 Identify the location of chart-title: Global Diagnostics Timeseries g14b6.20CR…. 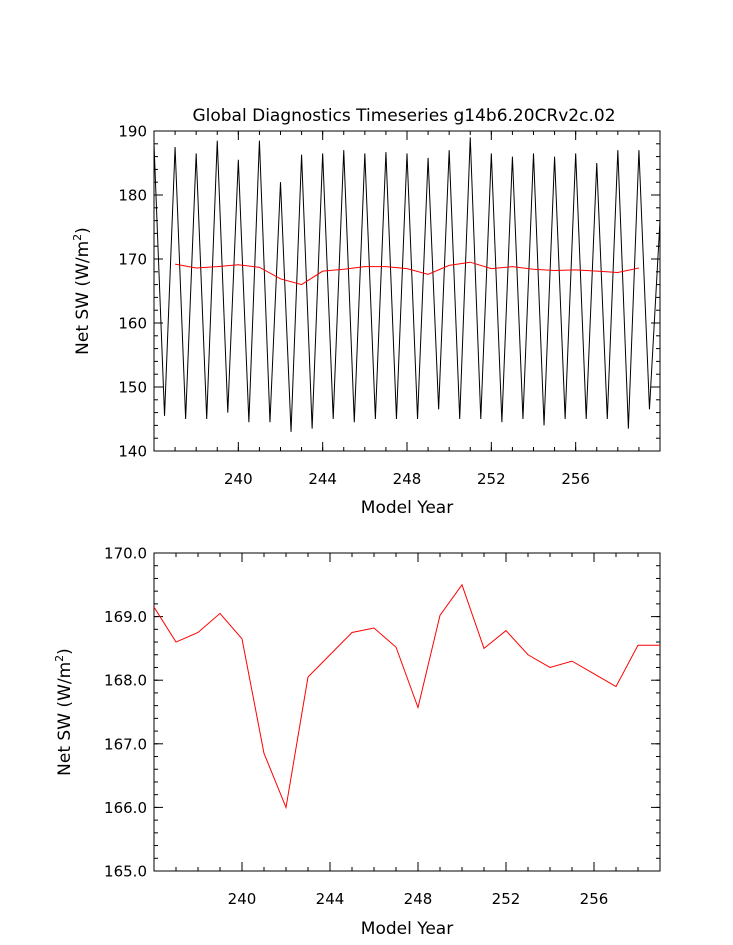
(403, 116).